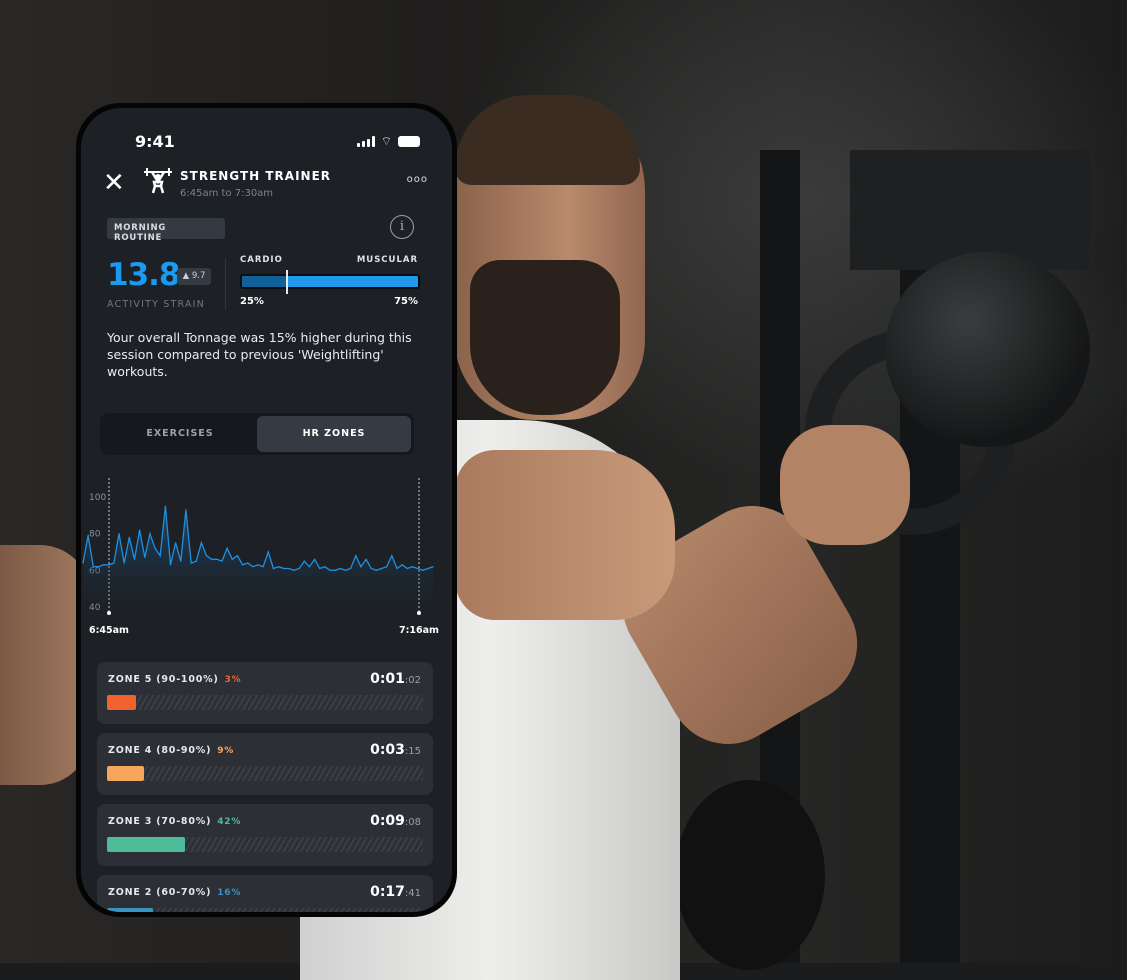 Image resolution: width=1127 pixels, height=980 pixels. I want to click on person-fist, so click(845, 485).